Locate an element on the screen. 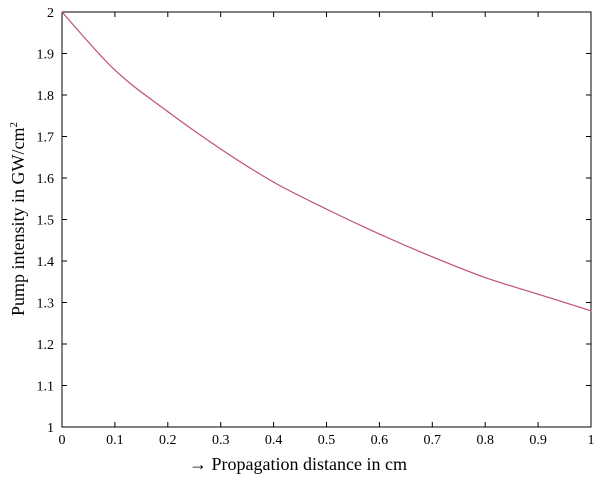 The image size is (604, 477). y-axis-label-main: Pump intensity in GW/cm is located at coordinates (18, 222).